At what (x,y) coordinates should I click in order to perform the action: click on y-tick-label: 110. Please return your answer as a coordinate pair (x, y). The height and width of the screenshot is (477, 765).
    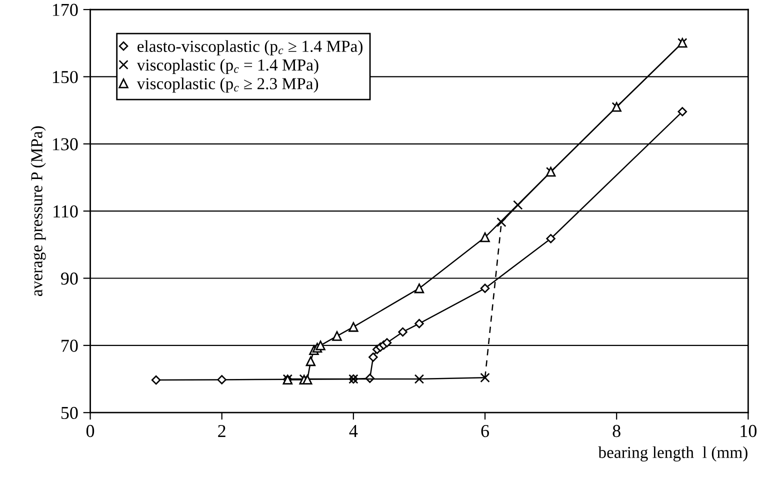
    Looking at the image, I should click on (66, 211).